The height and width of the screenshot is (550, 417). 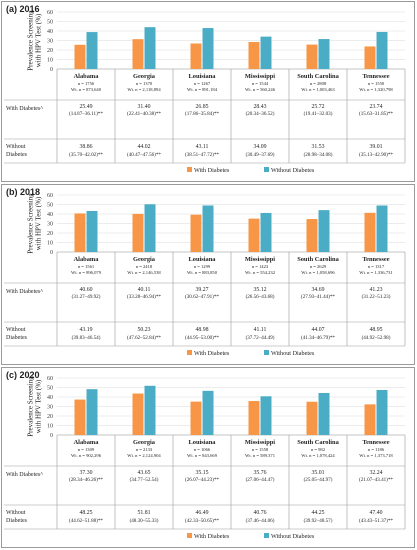 I want to click on data-label-with-diabetes: 39.27, so click(x=201, y=290).